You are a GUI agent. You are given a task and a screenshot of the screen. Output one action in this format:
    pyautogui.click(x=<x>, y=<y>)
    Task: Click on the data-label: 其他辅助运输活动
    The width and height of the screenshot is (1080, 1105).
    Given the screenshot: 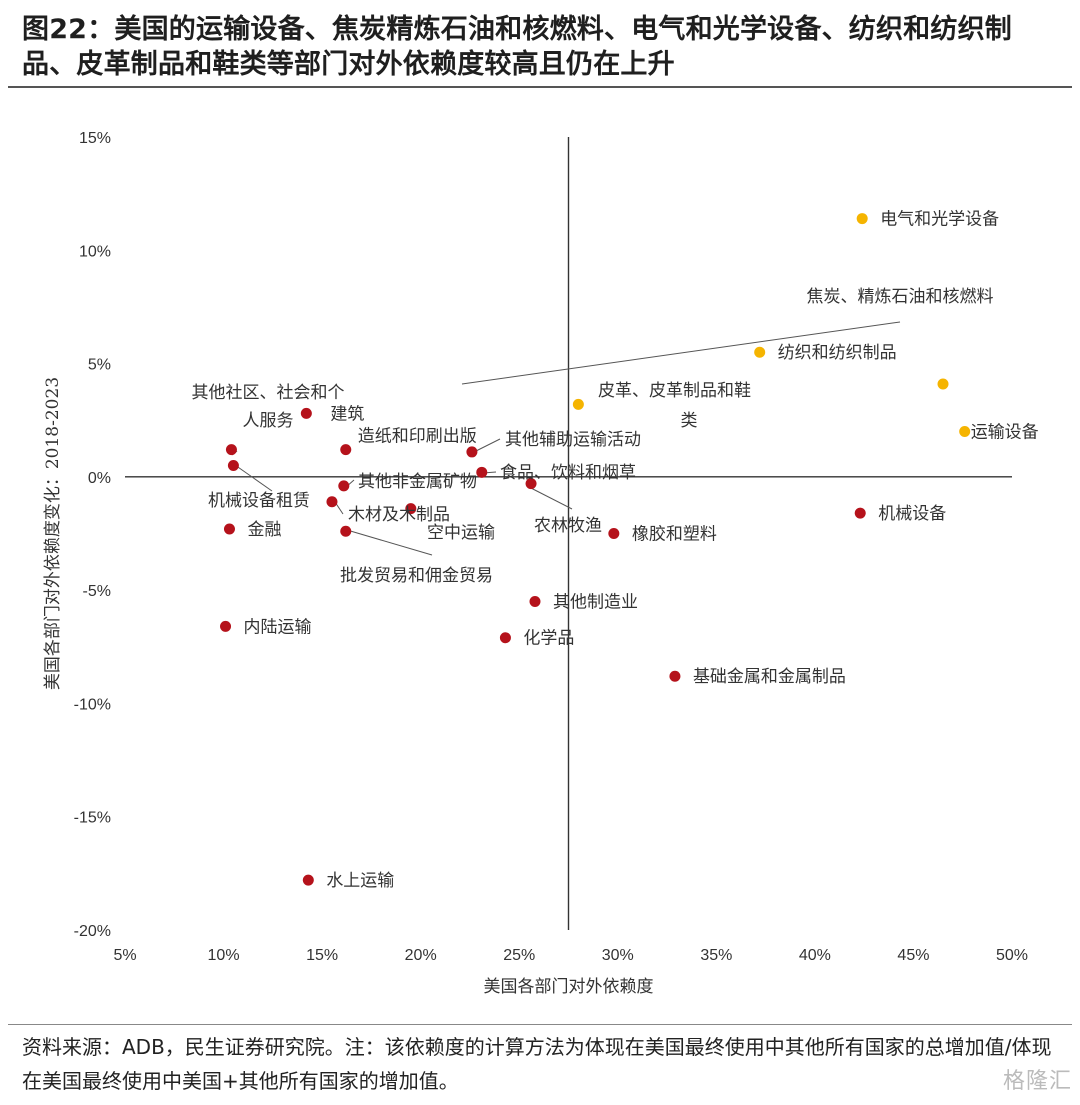 What is the action you would take?
    pyautogui.click(x=573, y=440)
    